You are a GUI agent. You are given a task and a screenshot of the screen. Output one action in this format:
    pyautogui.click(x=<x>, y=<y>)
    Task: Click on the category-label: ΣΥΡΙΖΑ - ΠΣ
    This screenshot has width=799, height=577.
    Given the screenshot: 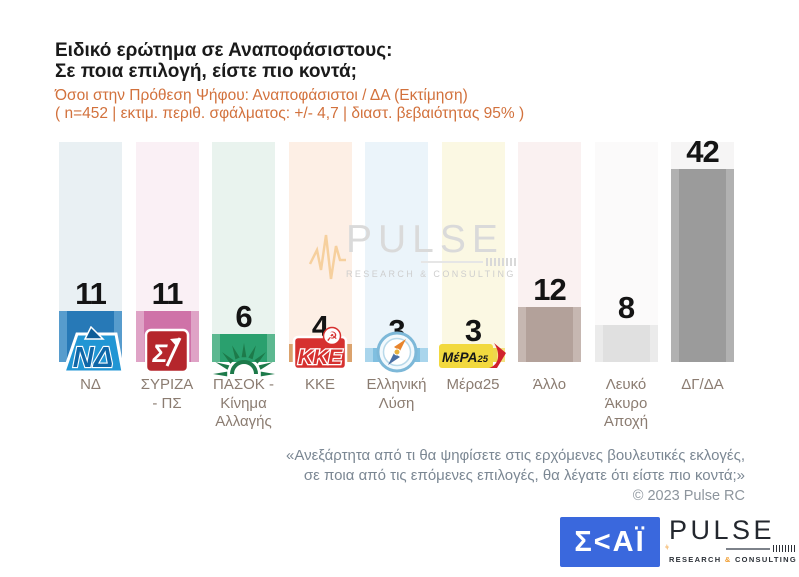 What is the action you would take?
    pyautogui.click(x=167, y=394)
    